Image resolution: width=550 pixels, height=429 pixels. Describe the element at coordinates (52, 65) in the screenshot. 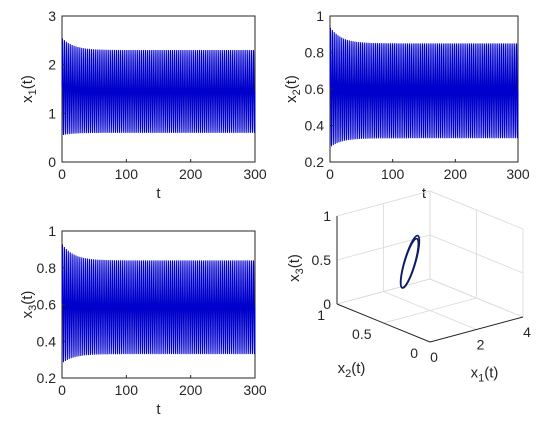

I see `y-tick-label: 2` at that location.